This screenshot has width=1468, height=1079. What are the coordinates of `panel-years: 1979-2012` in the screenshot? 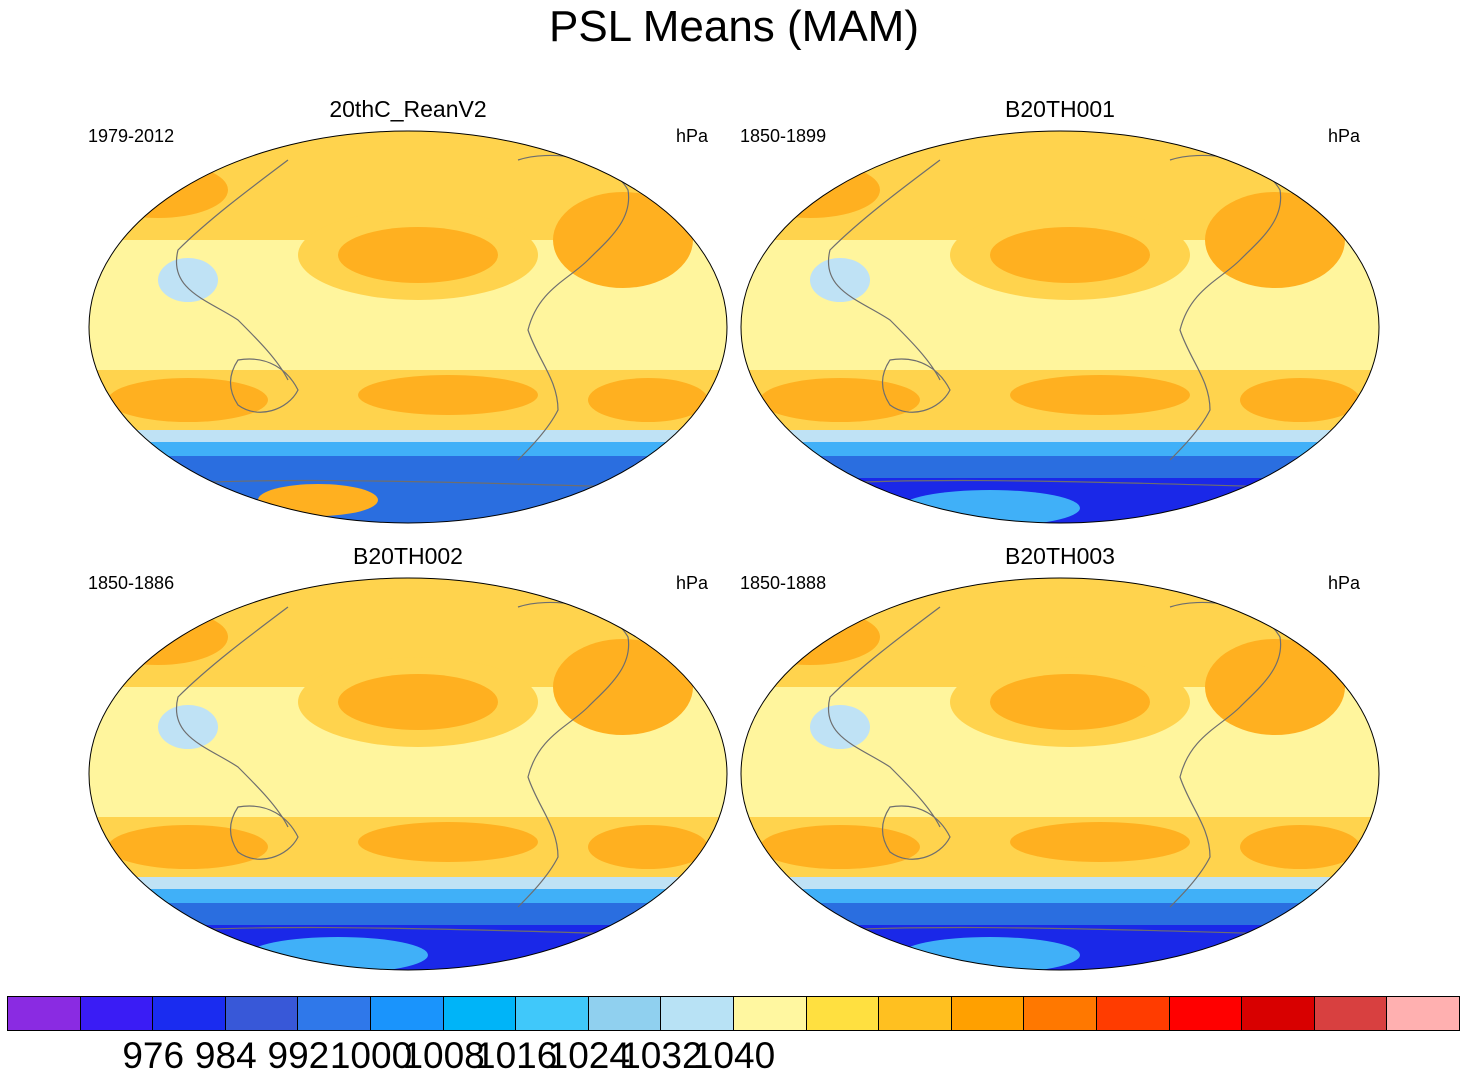 It's located at (131, 136).